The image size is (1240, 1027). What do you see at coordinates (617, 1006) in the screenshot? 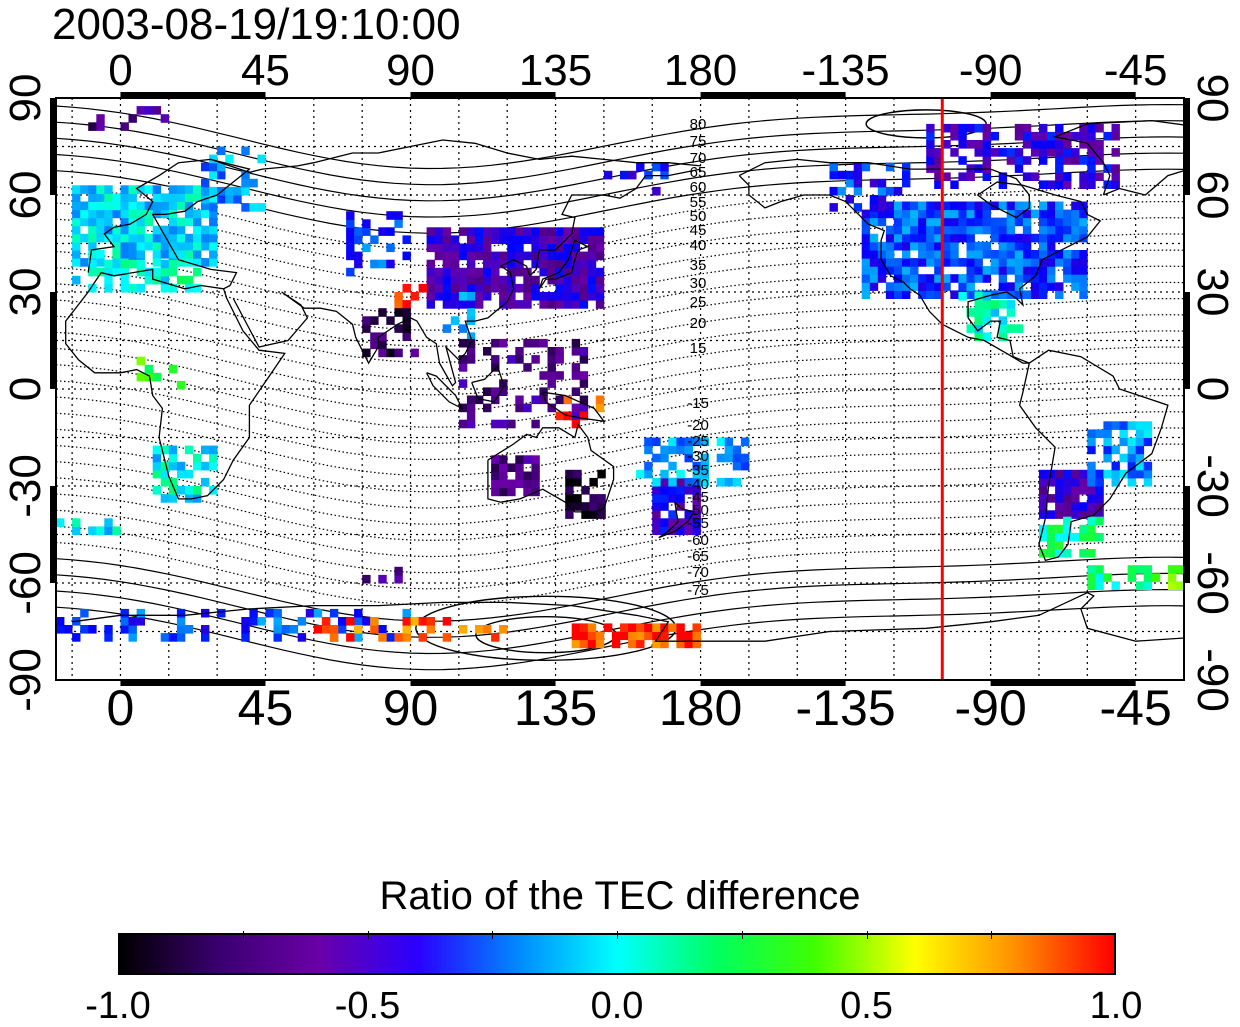
I see `colorbar-tick-label: 0.0` at bounding box center [617, 1006].